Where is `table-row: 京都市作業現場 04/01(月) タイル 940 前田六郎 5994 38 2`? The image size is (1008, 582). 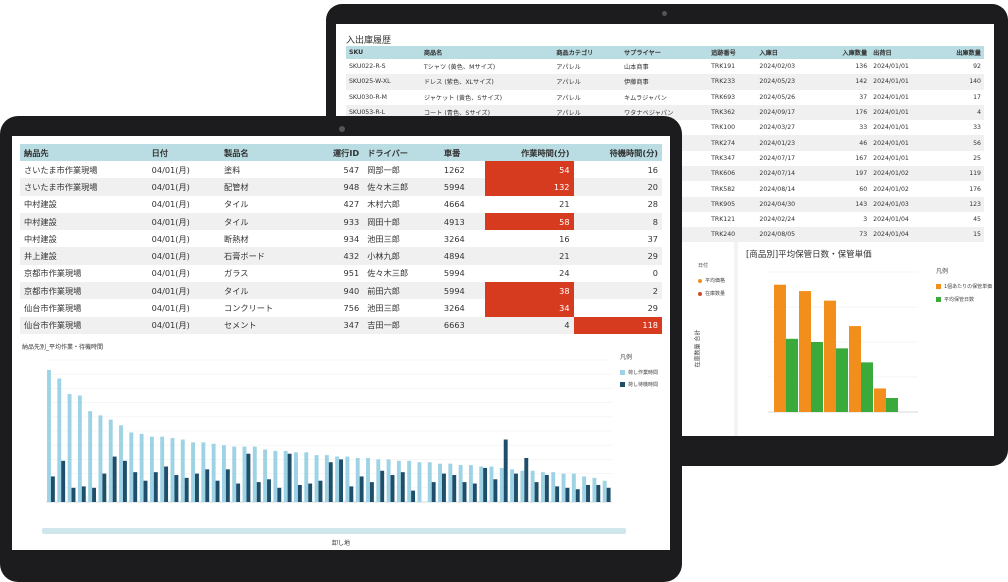
table-row: 京都市作業現場 04/01(月) タイル 940 前田六郎 5994 38 2 is located at coordinates (341, 291).